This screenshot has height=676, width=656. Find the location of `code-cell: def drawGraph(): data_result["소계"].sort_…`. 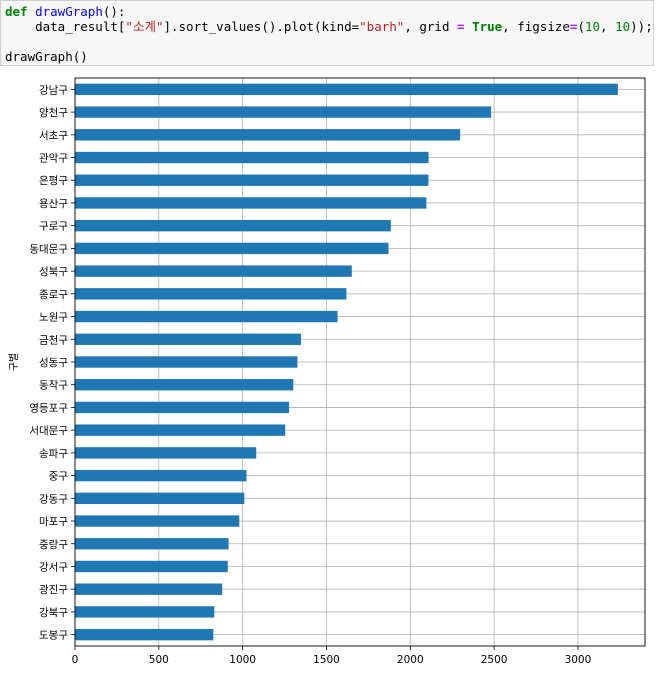

code-cell: def drawGraph(): data_result["소계"].sort_… is located at coordinates (327, 33).